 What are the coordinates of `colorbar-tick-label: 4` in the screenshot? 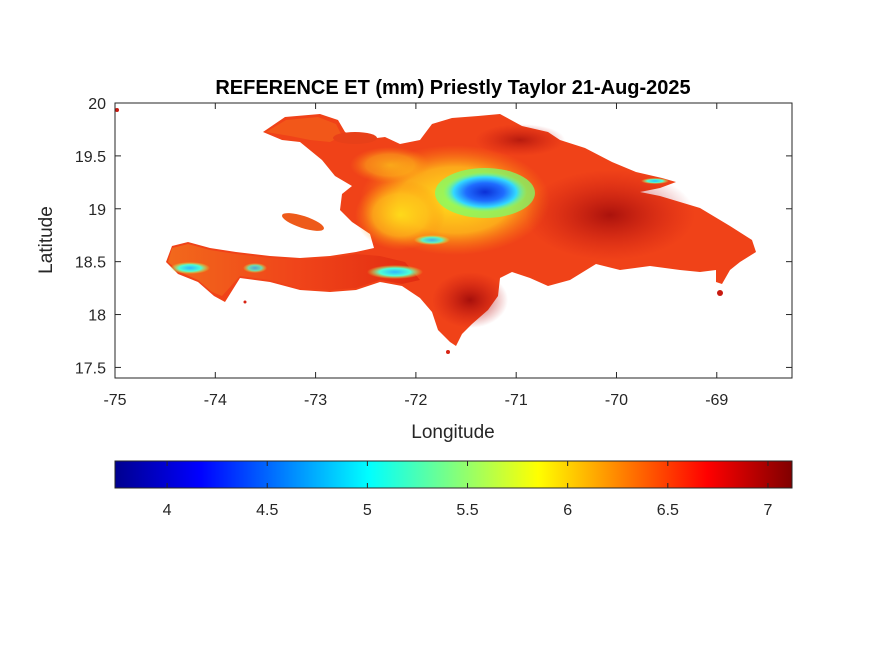 It's located at (167, 510).